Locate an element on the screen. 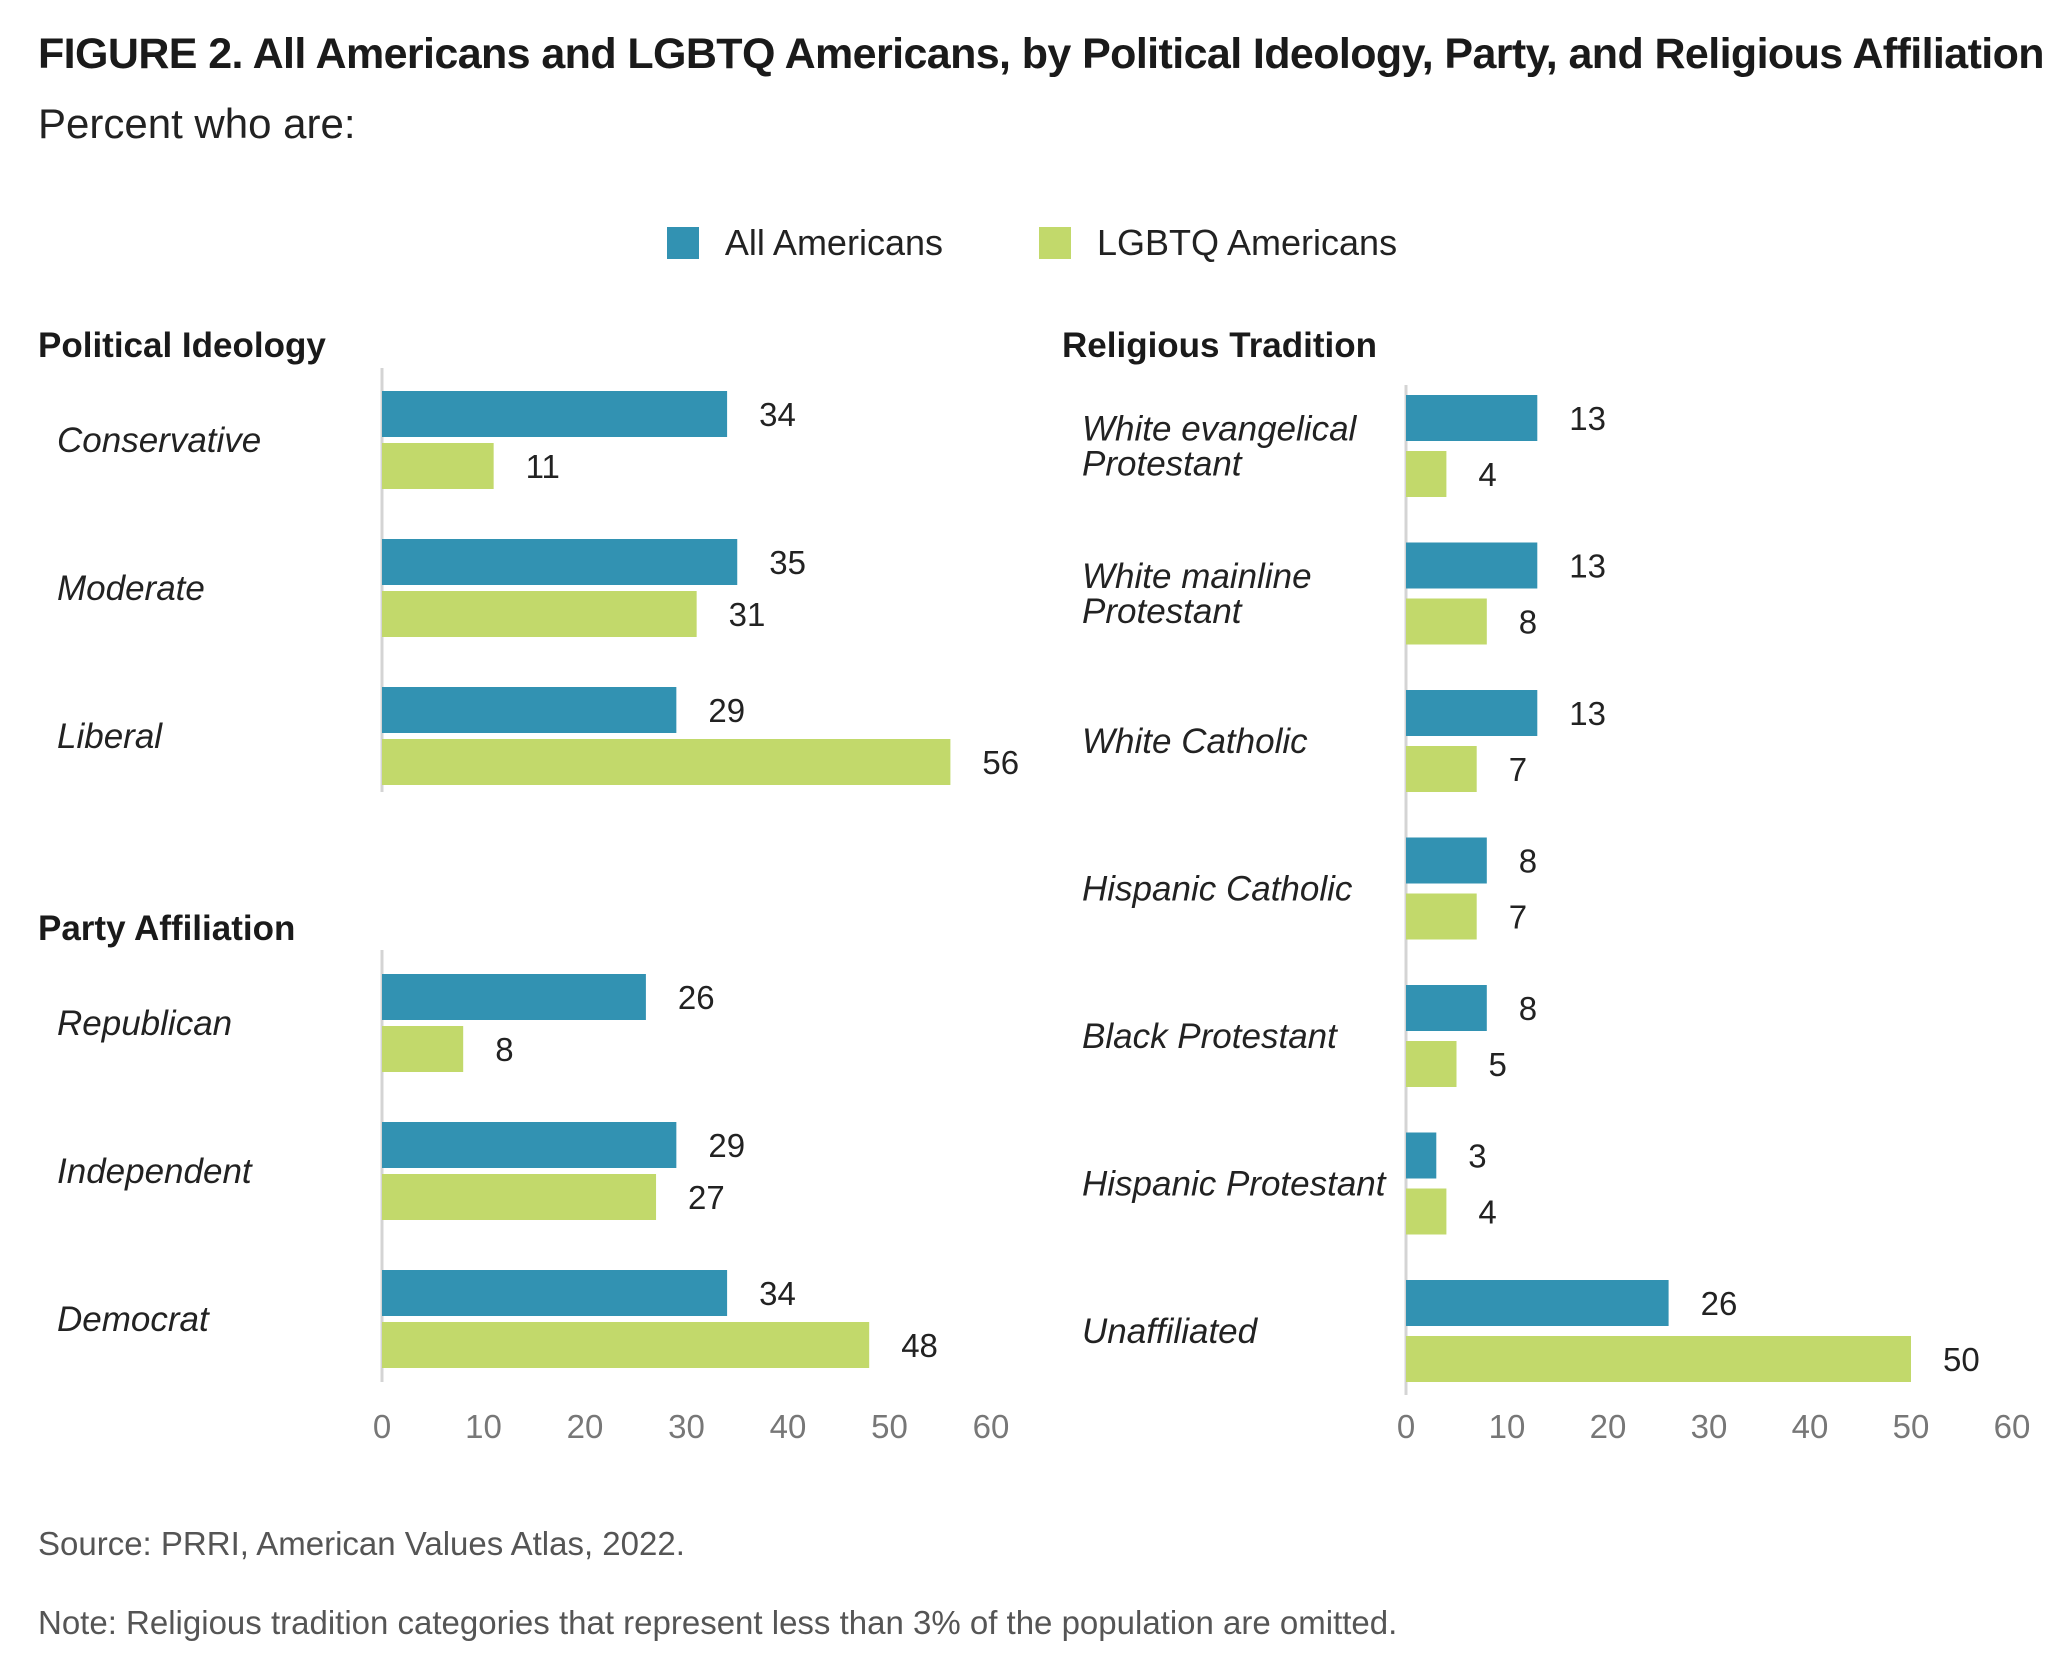  data-label-religious-tradition-hispanic-catholic-all-americans: 8 is located at coordinates (1528, 861).